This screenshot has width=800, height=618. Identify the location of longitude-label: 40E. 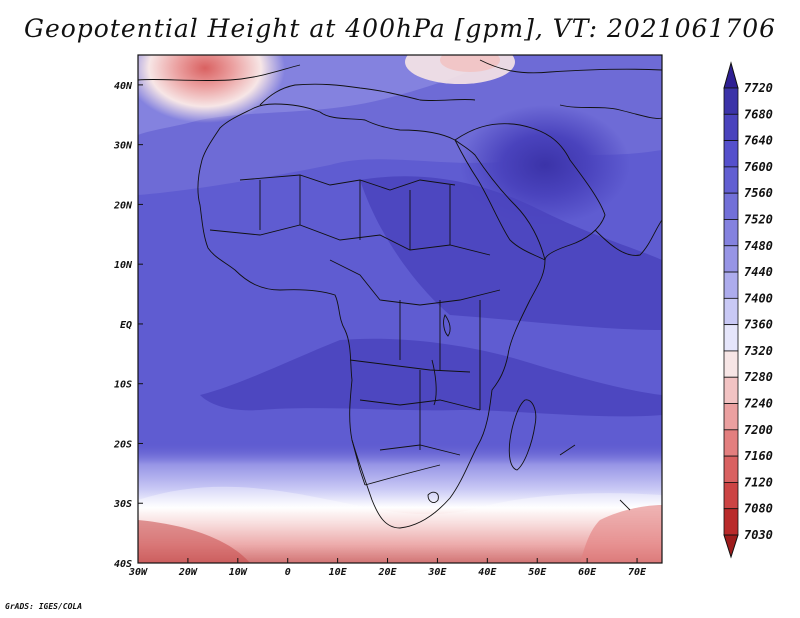
(487, 572).